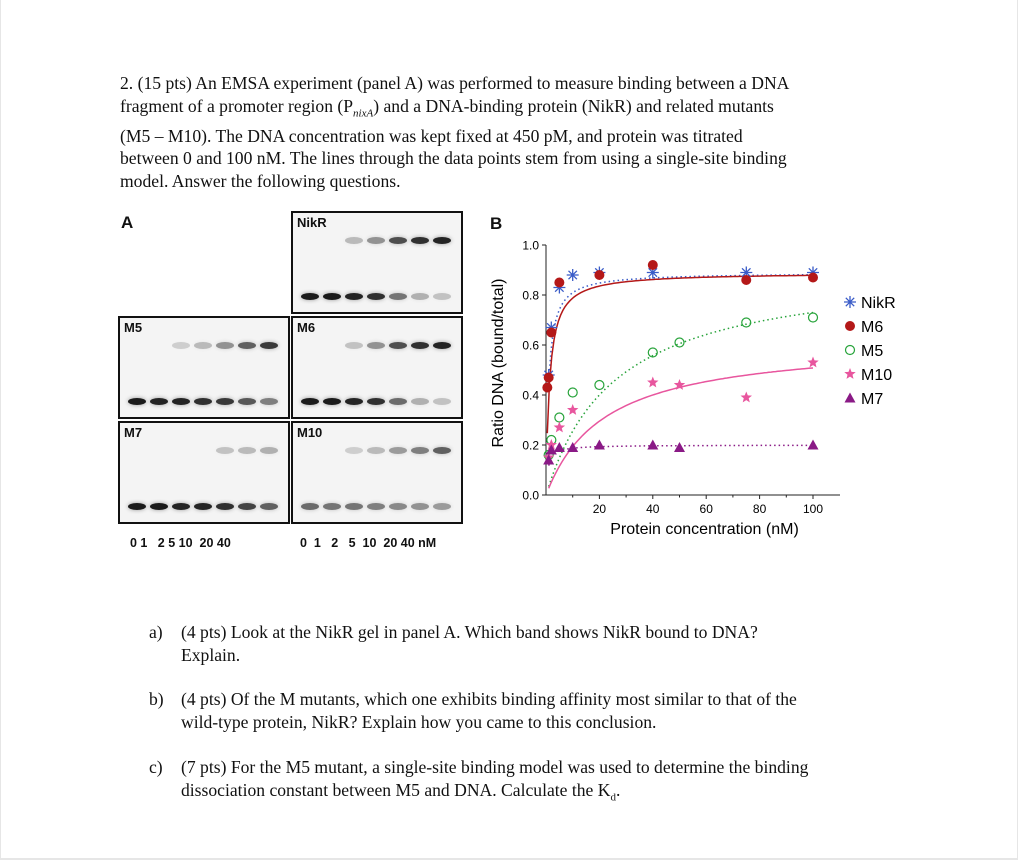 Image resolution: width=1018 pixels, height=860 pixels. What do you see at coordinates (707, 509) in the screenshot?
I see `x-tick-label: 60` at bounding box center [707, 509].